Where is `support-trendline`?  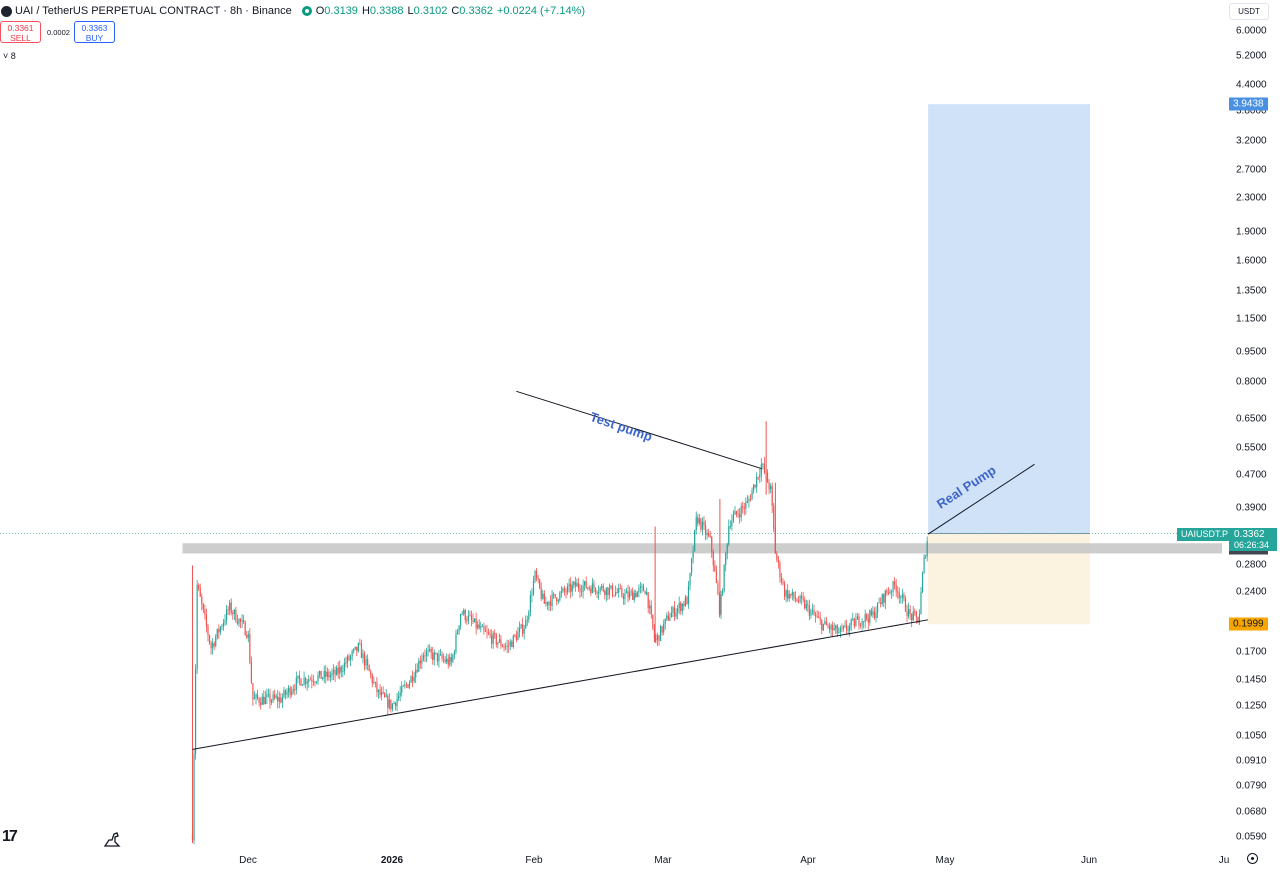
support-trendline is located at coordinates (560, 684).